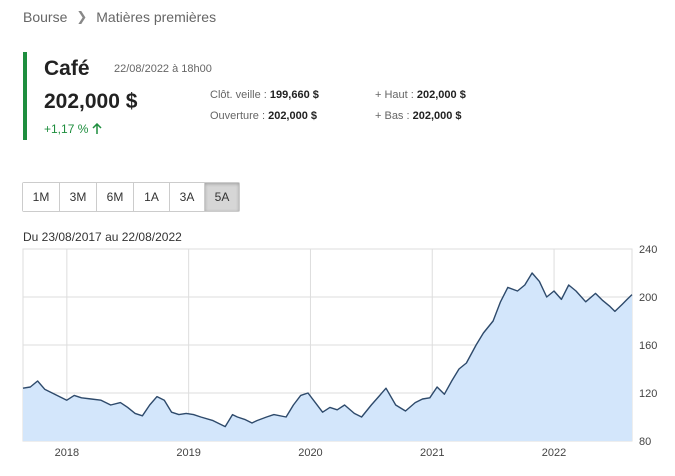 Image resolution: width=675 pixels, height=476 pixels. Describe the element at coordinates (240, 95) in the screenshot. I see `stat-prev-close-label: Clôt. veille :` at that location.